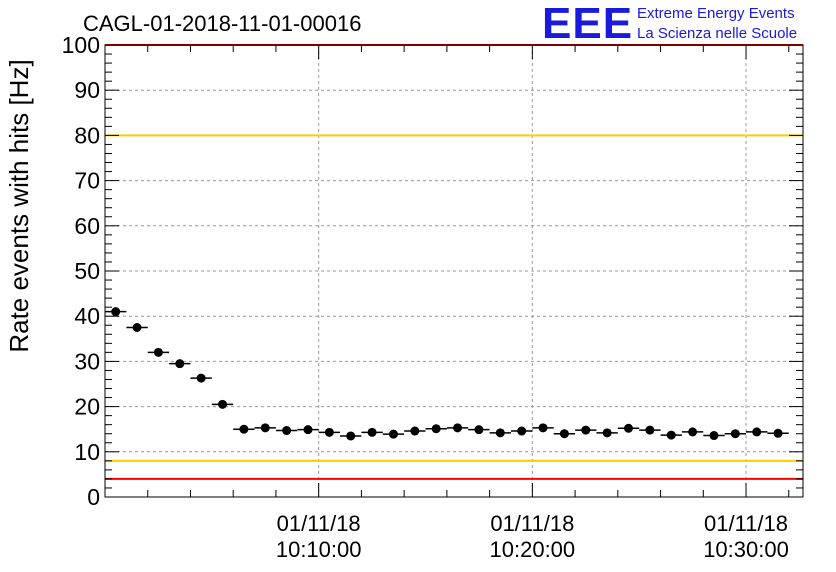 The height and width of the screenshot is (572, 836). Describe the element at coordinates (716, 13) in the screenshot. I see `logo-line-1: Extreme Energy Events` at that location.